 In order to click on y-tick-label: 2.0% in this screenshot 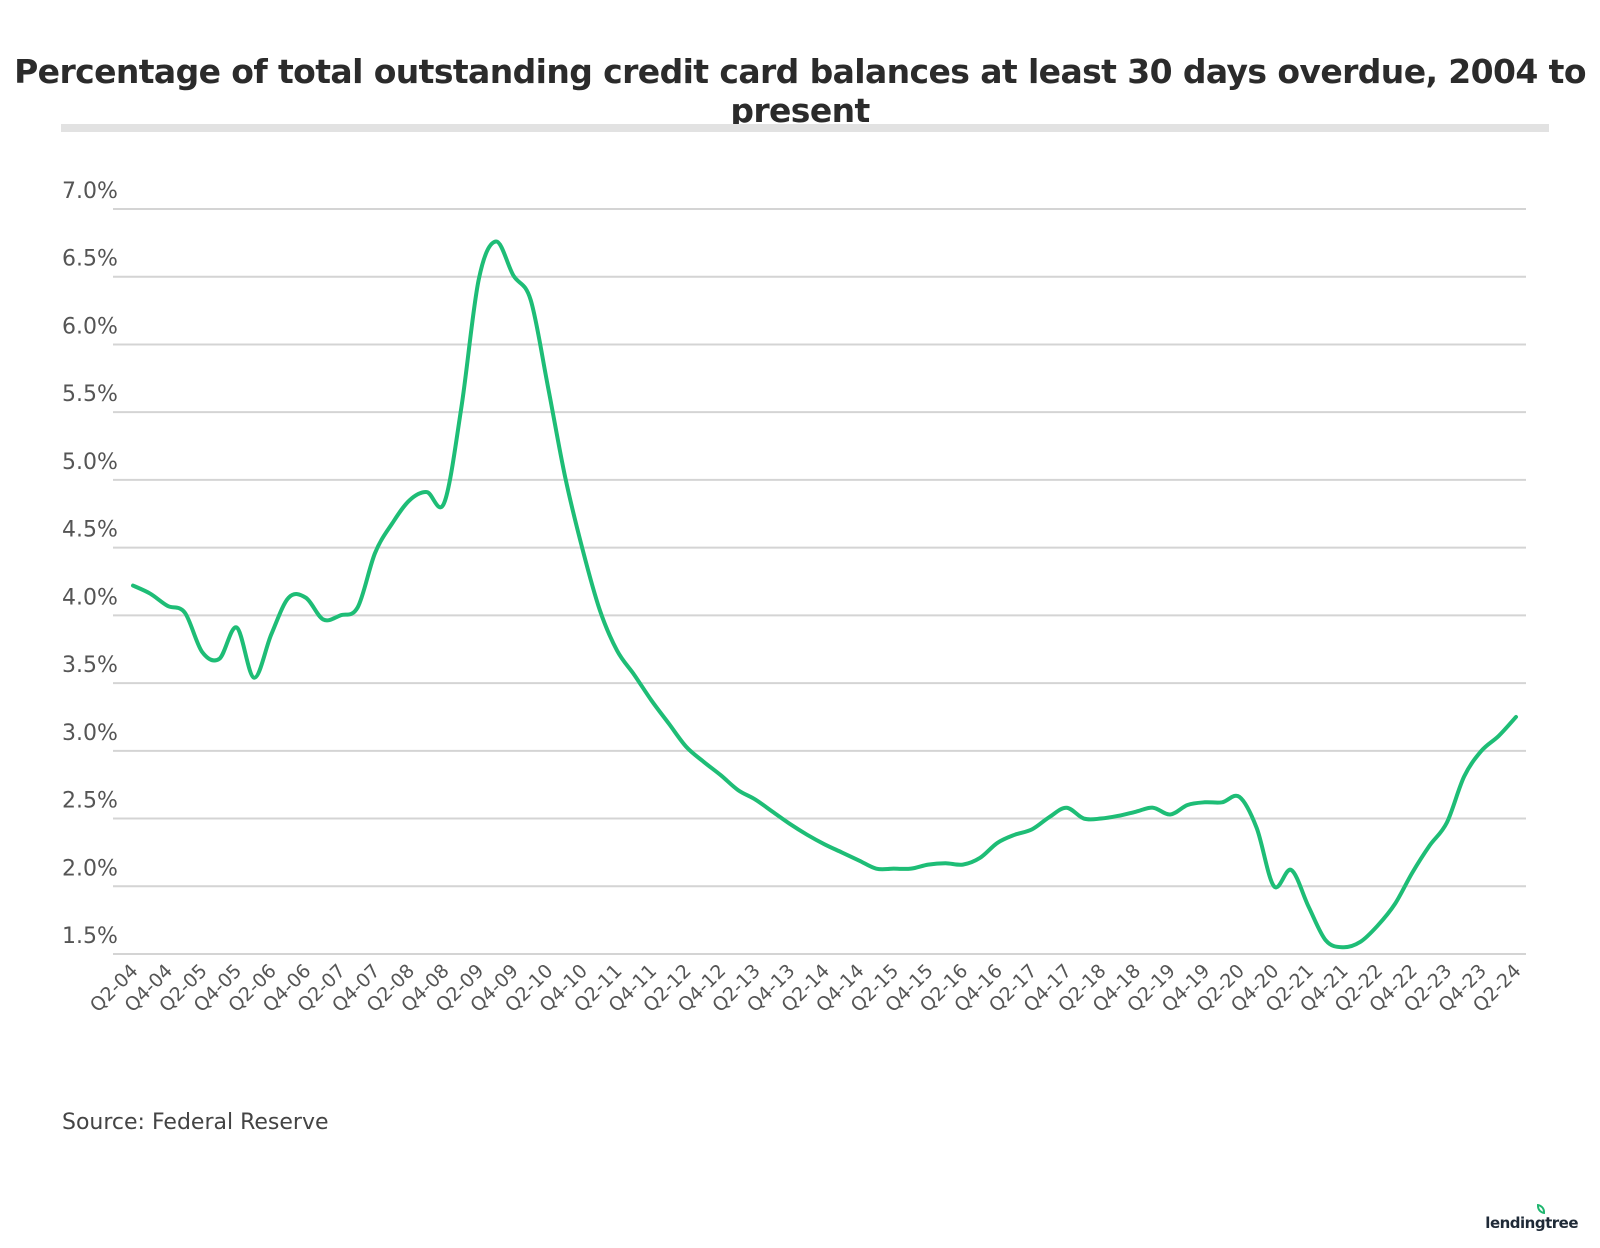, I will do `click(90, 868)`.